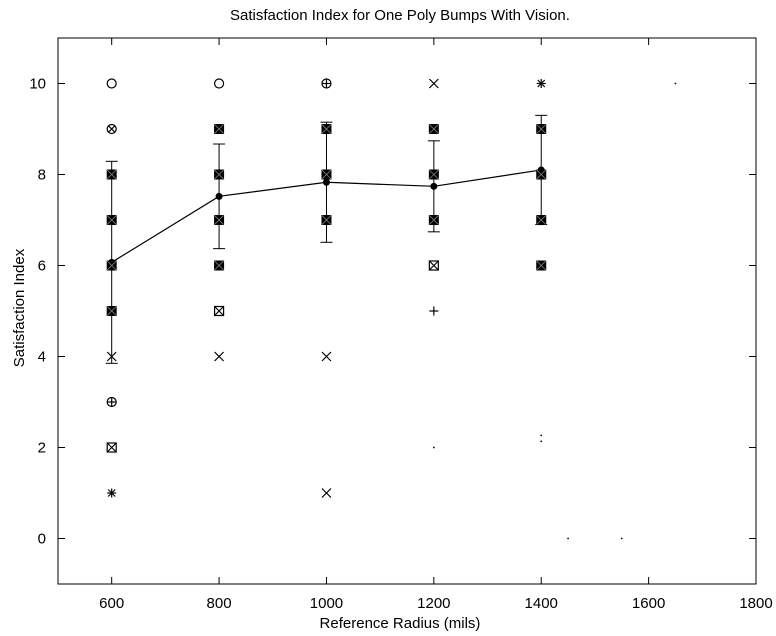 Image resolution: width=776 pixels, height=636 pixels. What do you see at coordinates (326, 603) in the screenshot?
I see `x-tick-label: 1000` at bounding box center [326, 603].